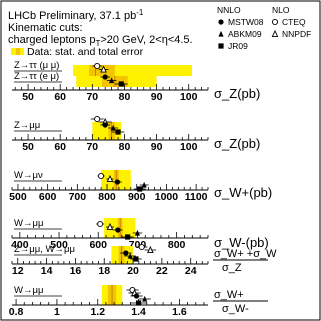 The height and width of the screenshot is (321, 321). What do you see at coordinates (221, 46) in the screenshot?
I see `legend-marker-jr09-icon` at bounding box center [221, 46].